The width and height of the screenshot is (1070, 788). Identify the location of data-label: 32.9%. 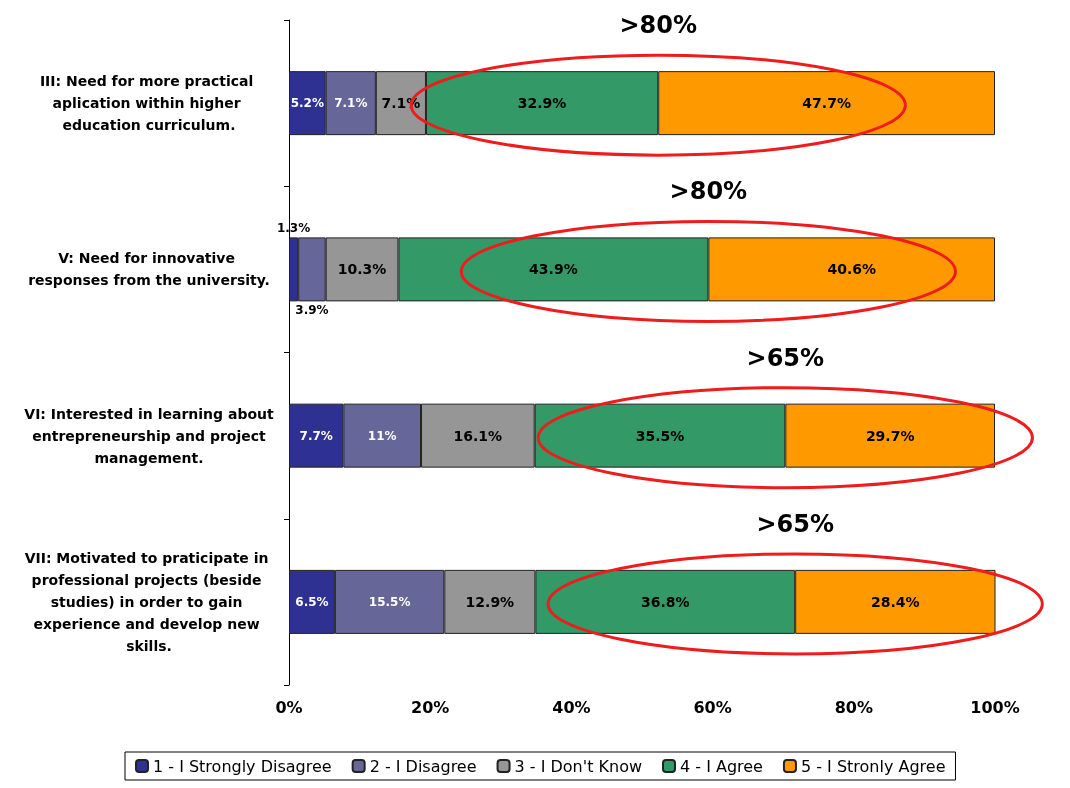
(542, 103).